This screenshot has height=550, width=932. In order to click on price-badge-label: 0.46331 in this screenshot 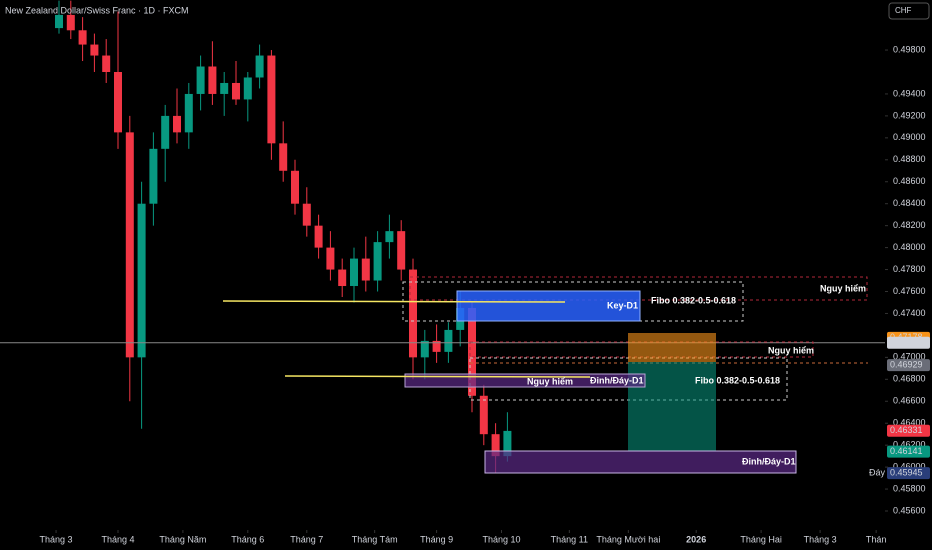, I will do `click(906, 430)`.